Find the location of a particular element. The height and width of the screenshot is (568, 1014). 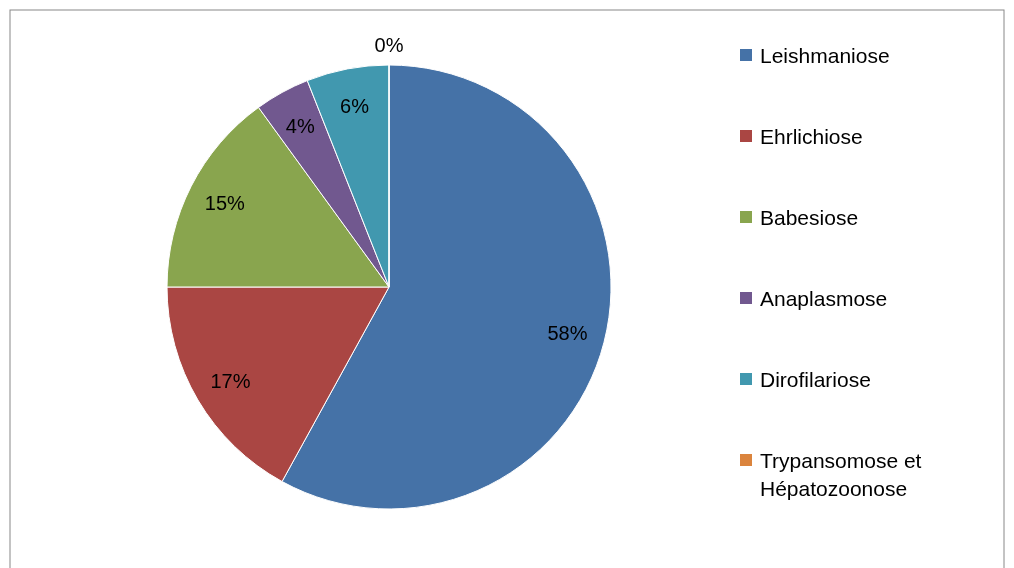

legend-label: Ehrlichiose is located at coordinates (811, 136).